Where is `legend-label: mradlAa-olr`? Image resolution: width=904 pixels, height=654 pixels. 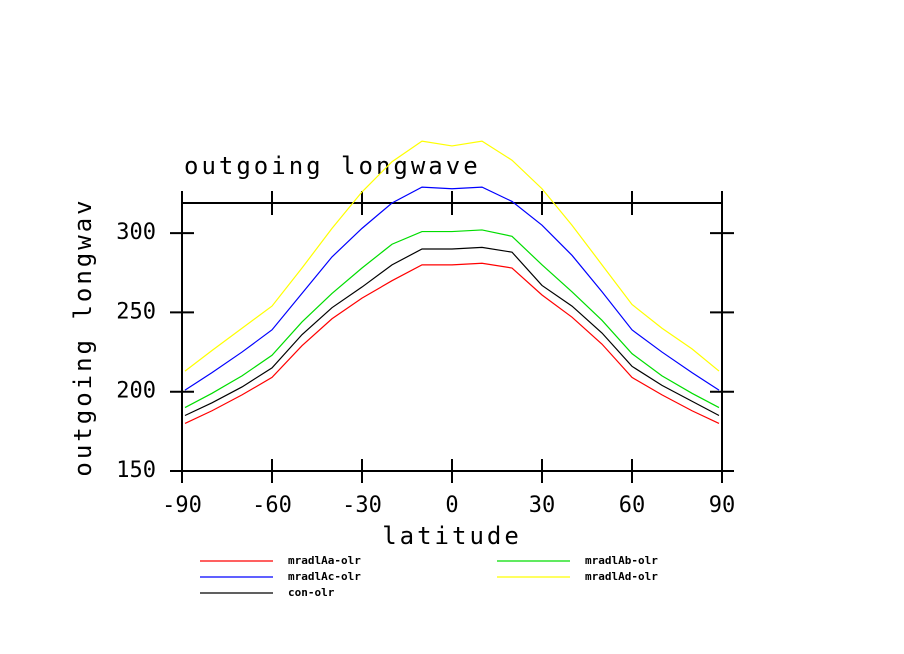 legend-label: mradlAa-olr is located at coordinates (324, 560).